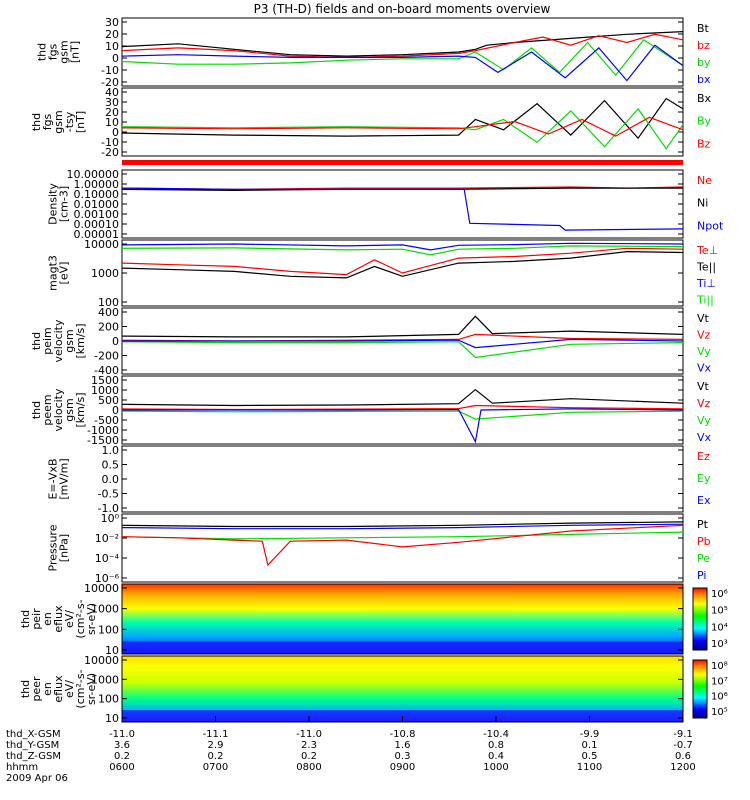  I want to click on y-tick-label: 0.0, so click(111, 479).